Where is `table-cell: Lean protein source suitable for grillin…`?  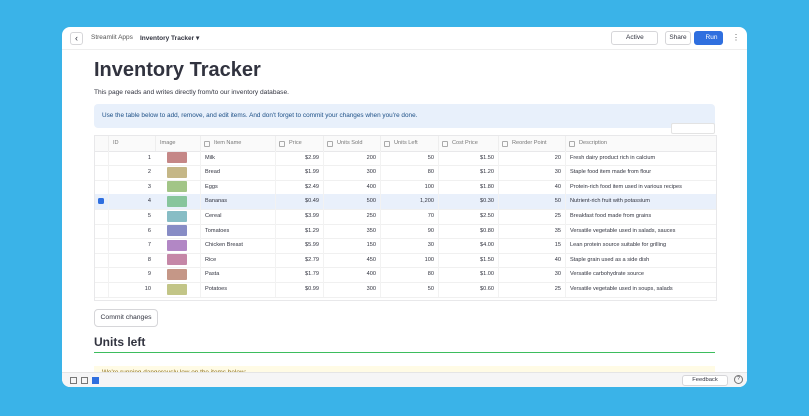
table-cell: Lean protein source suitable for grillin… is located at coordinates (640, 245).